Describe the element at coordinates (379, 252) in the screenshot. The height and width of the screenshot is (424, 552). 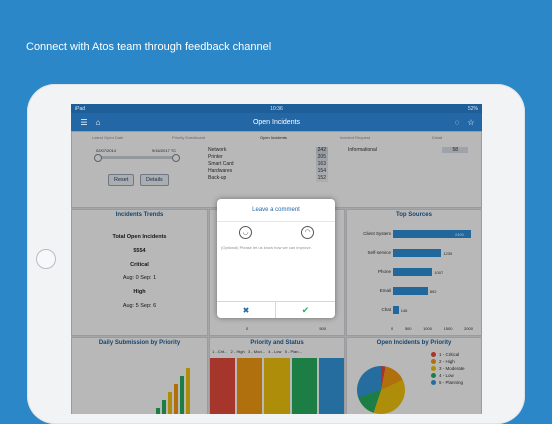
I see `bar-label: Self-service` at that location.